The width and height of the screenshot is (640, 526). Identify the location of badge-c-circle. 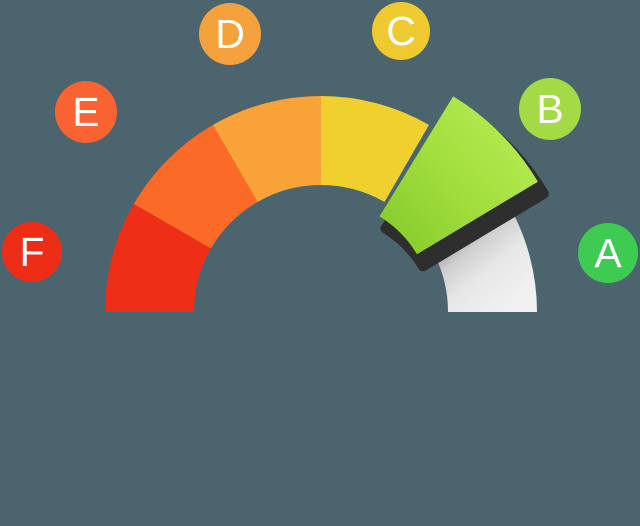
(401, 31).